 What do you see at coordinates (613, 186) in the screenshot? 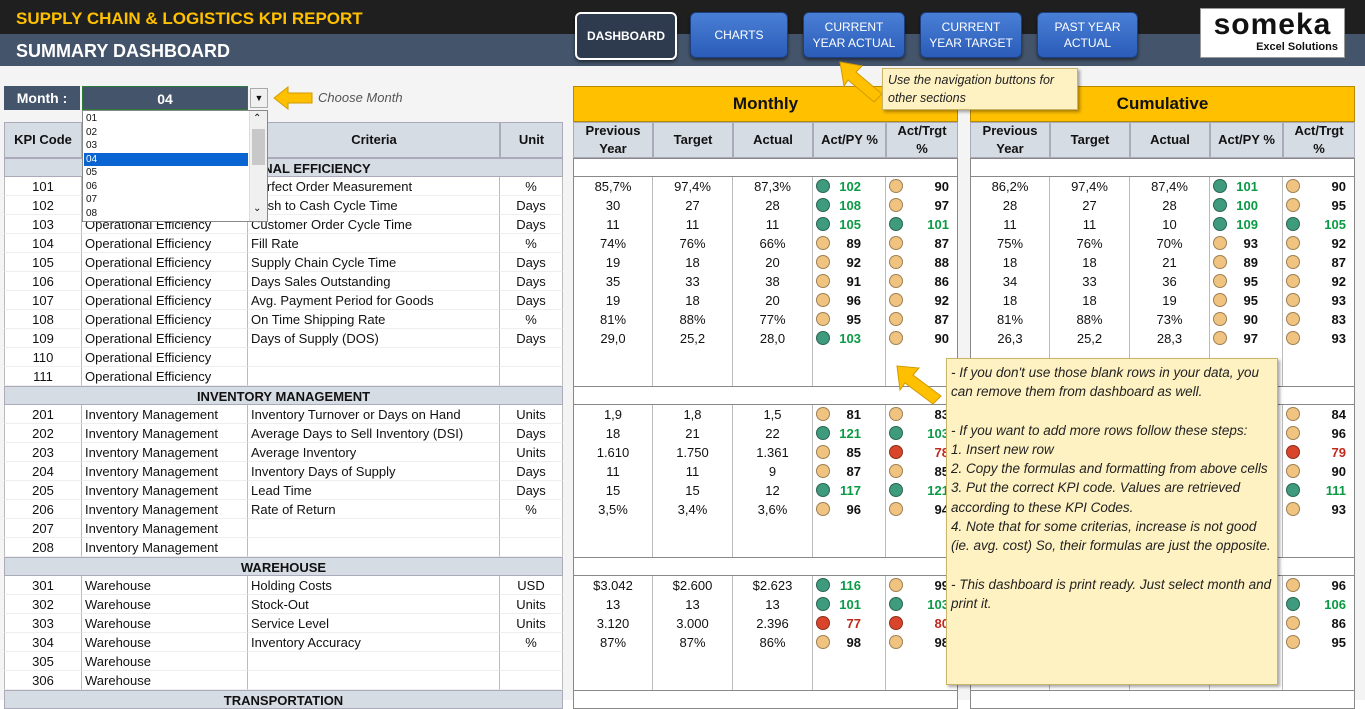
I see `value-cell: 85,7%` at bounding box center [613, 186].